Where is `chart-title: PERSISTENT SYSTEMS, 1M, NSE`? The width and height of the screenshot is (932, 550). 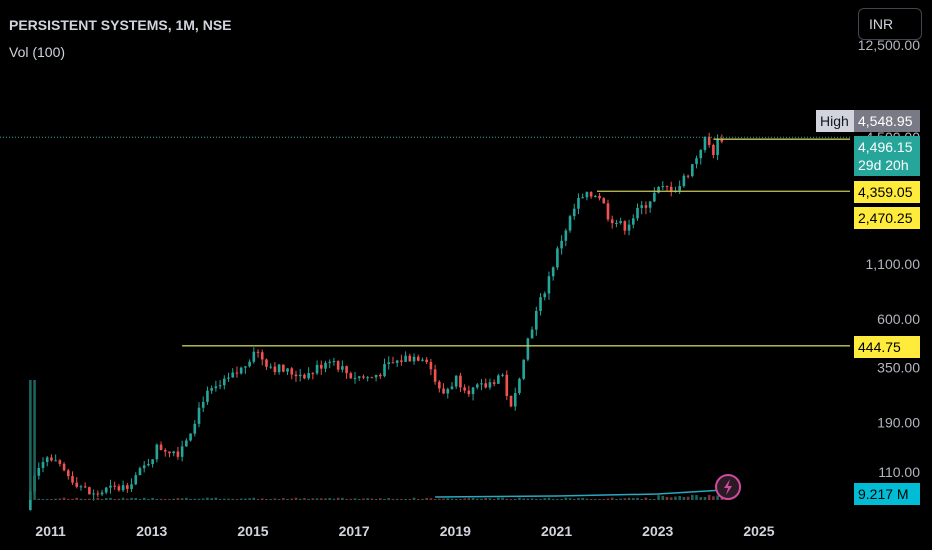 chart-title: PERSISTENT SYSTEMS, 1M, NSE is located at coordinates (120, 25).